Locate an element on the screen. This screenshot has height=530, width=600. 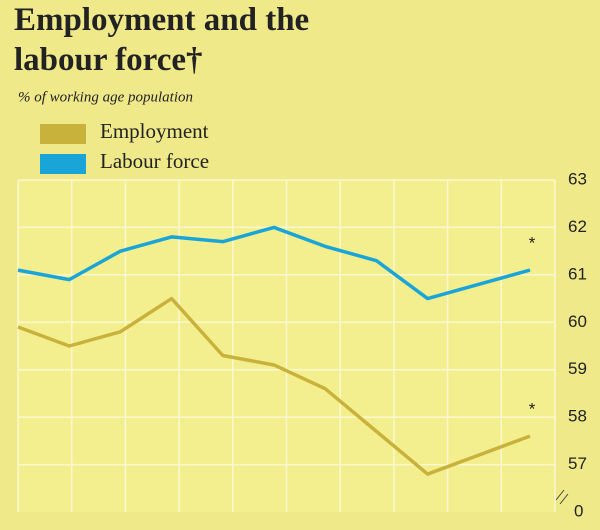
y-tick-label: 57 is located at coordinates (577, 463).